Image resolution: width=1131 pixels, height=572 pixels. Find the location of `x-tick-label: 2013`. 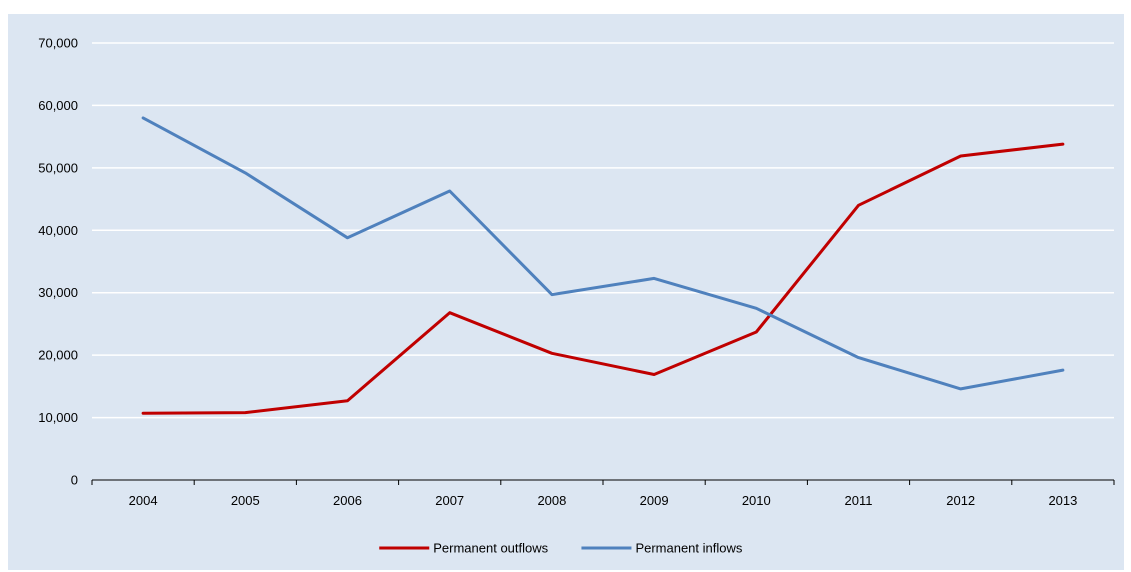

x-tick-label: 2013 is located at coordinates (1062, 500).